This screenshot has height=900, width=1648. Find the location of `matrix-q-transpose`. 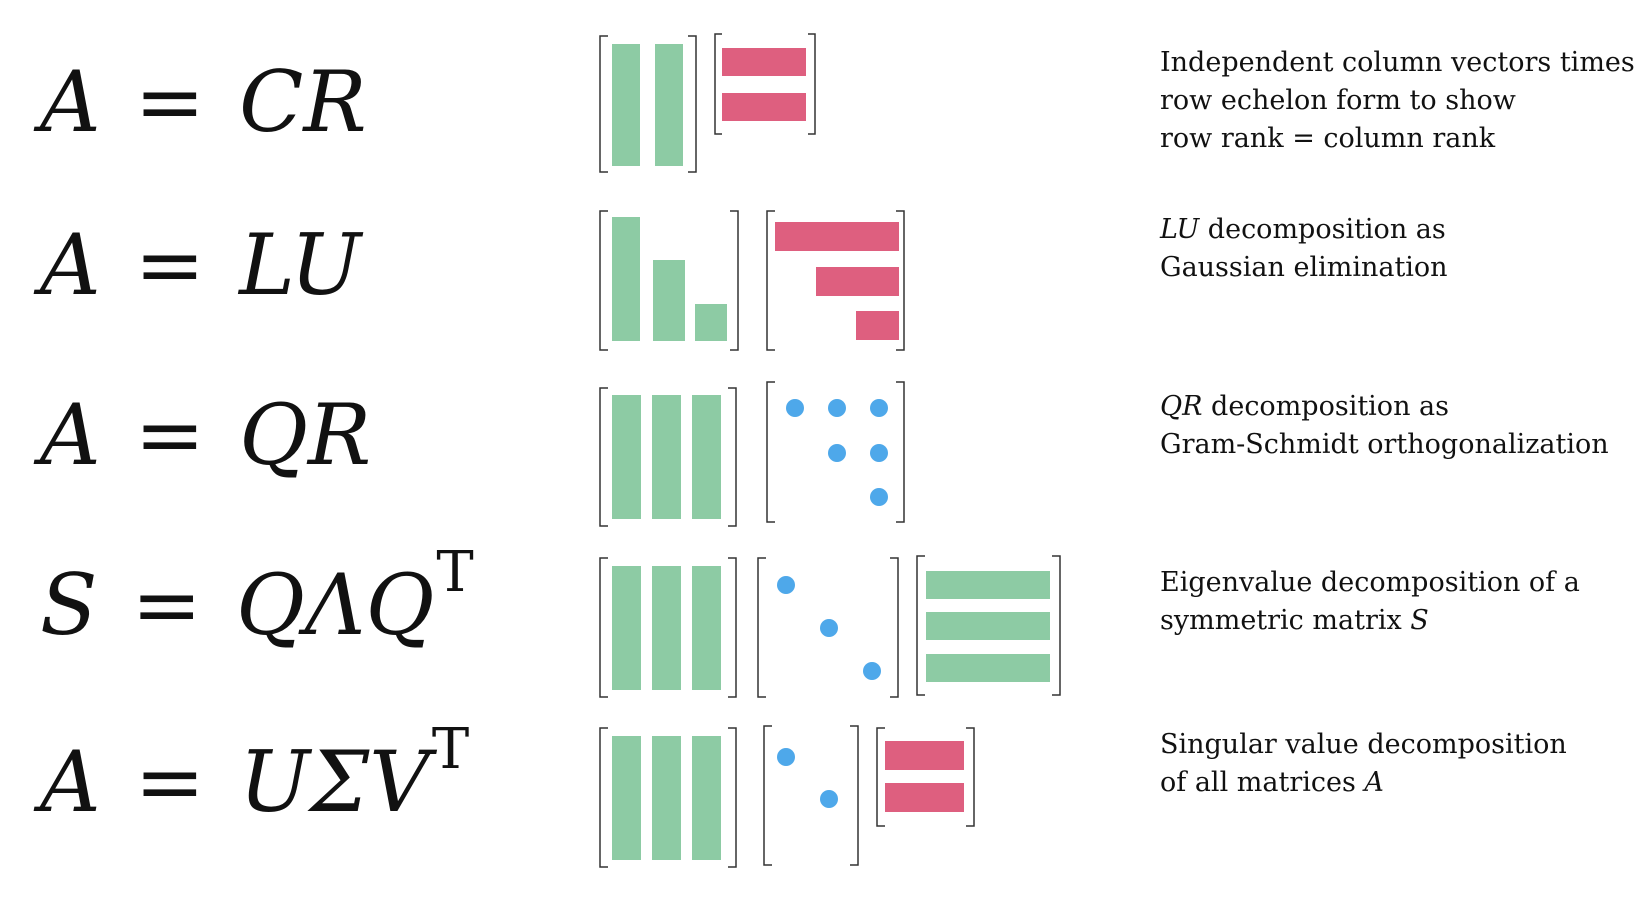

matrix-q-transpose is located at coordinates (988, 625).